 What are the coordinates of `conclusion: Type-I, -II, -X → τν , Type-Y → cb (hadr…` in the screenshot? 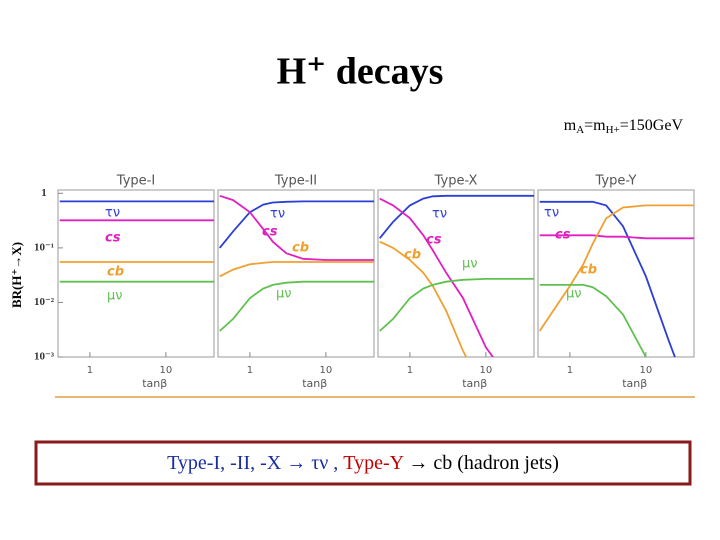 It's located at (363, 463).